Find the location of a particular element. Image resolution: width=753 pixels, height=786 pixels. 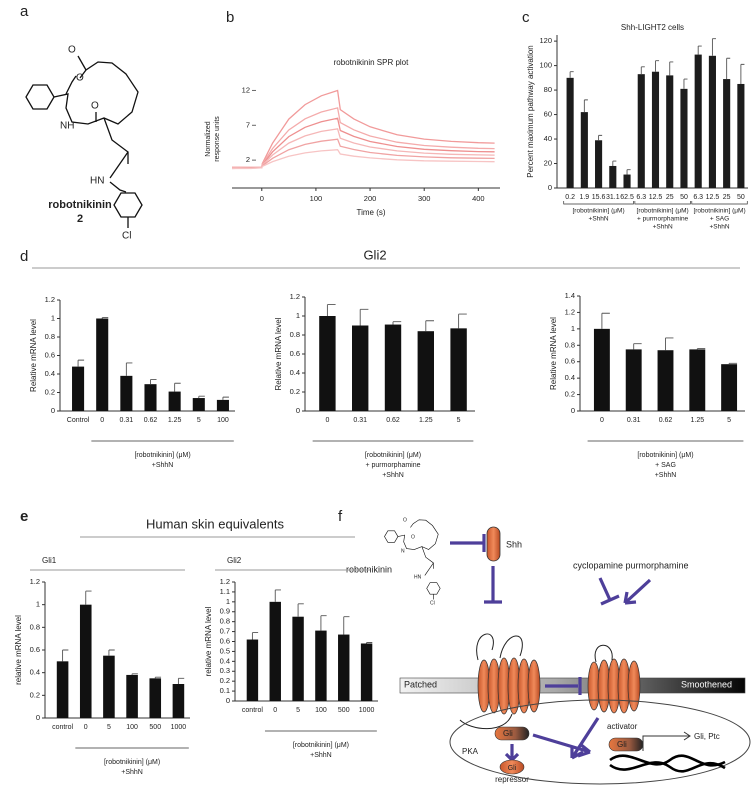

nucleus is located at coordinates (600, 742).